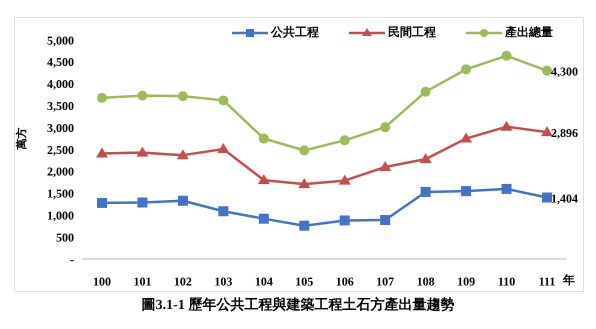  I want to click on y-tick-label: 3,000, so click(60, 127).